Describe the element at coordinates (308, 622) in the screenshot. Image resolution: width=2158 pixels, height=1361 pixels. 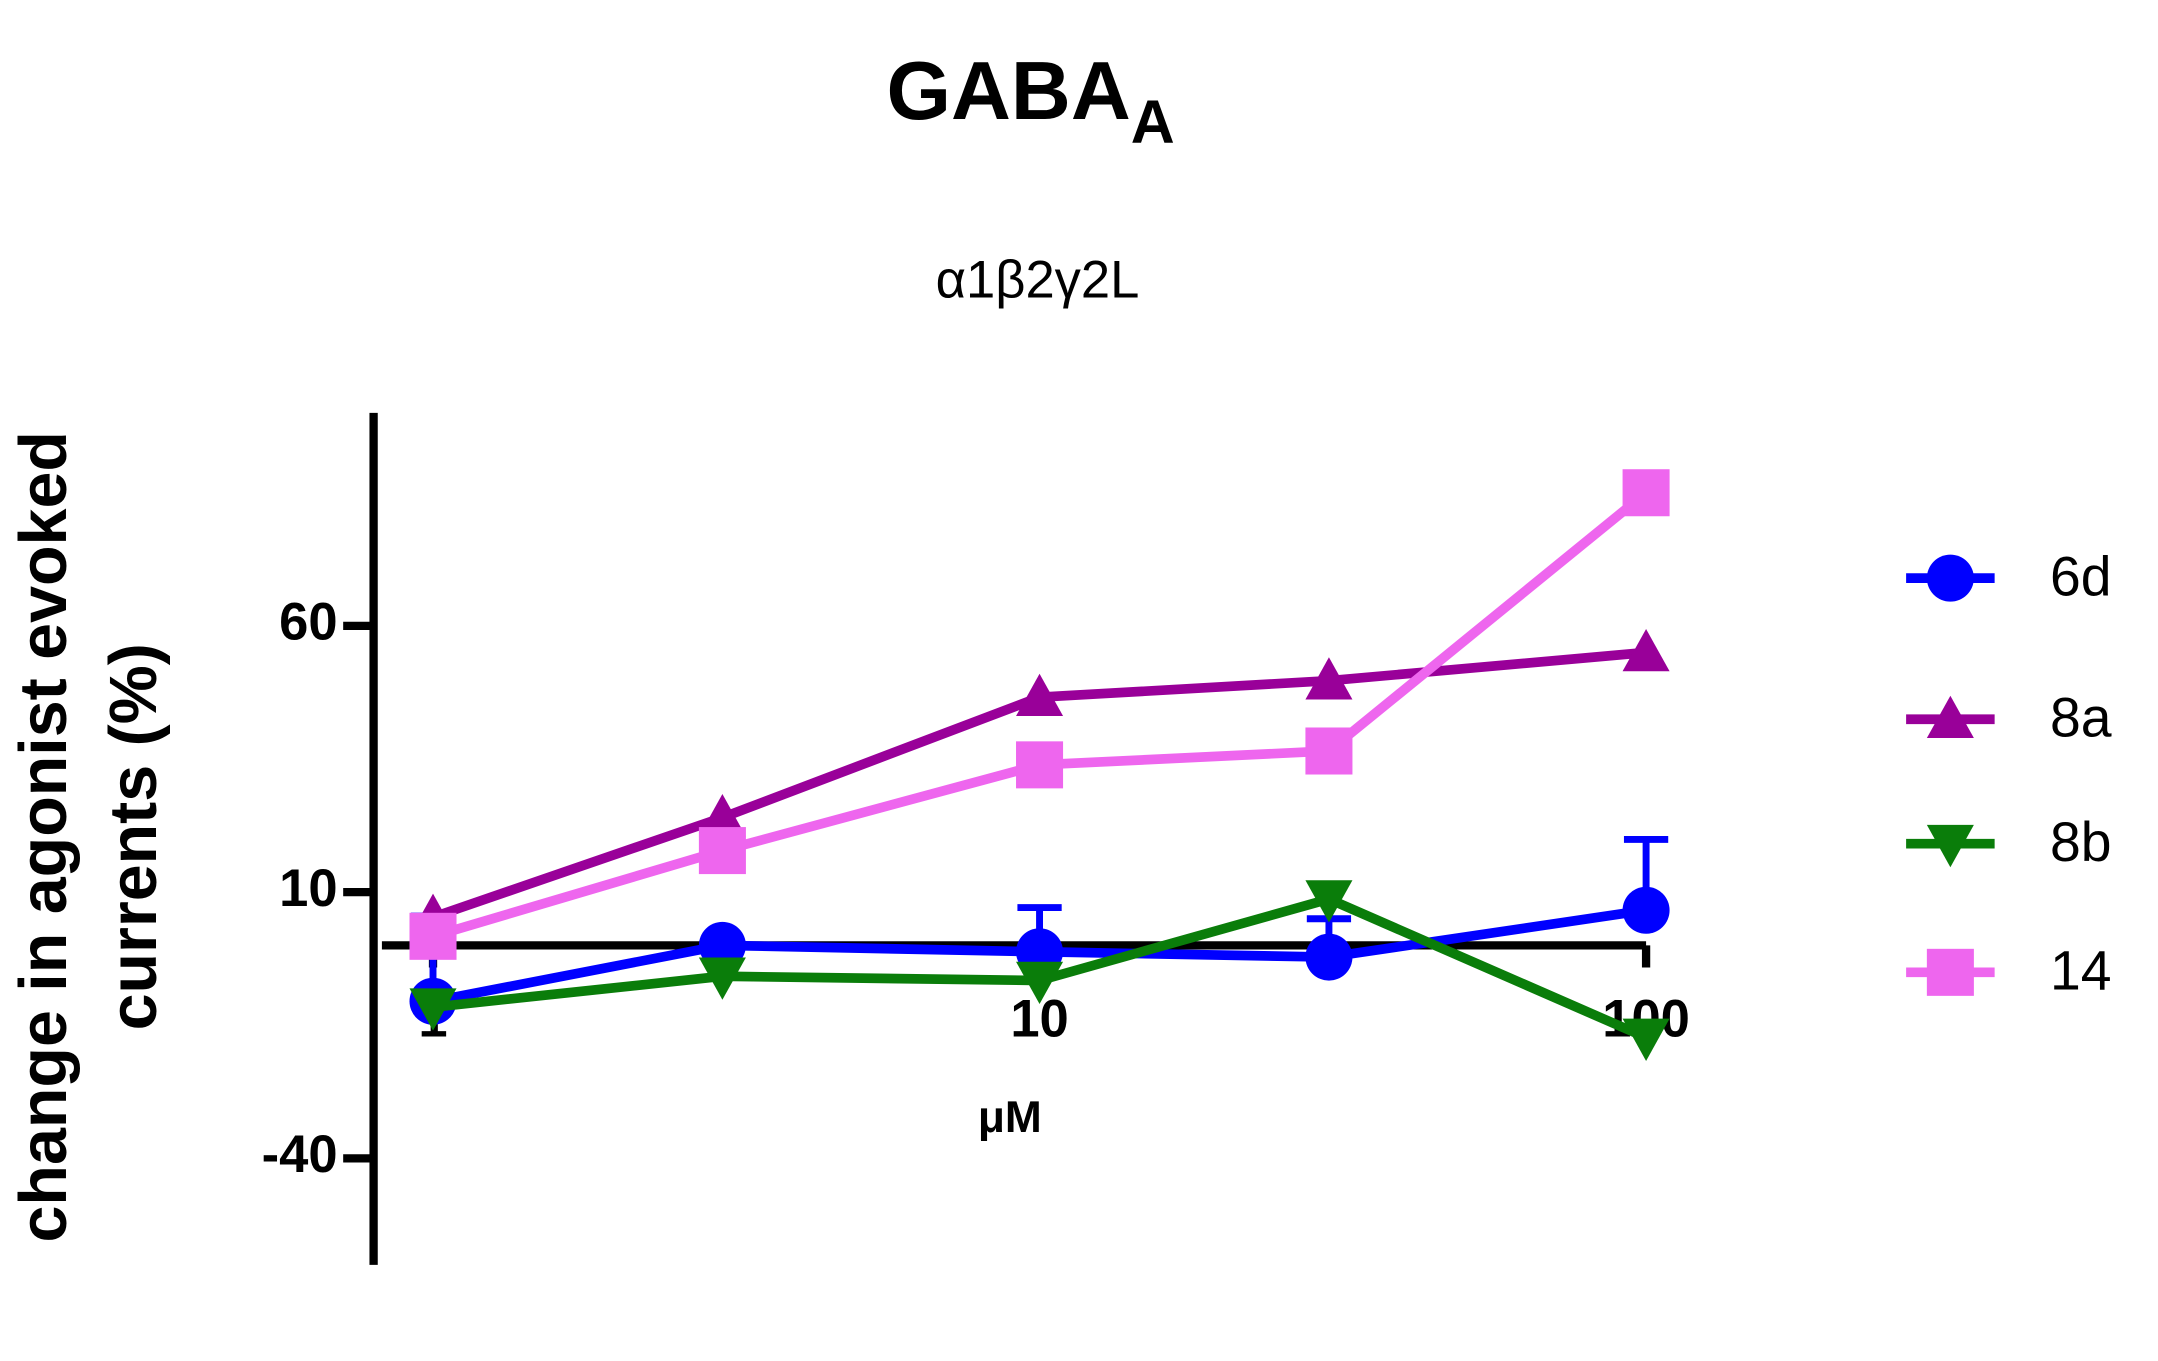
I see `y-tick-label: 60` at that location.